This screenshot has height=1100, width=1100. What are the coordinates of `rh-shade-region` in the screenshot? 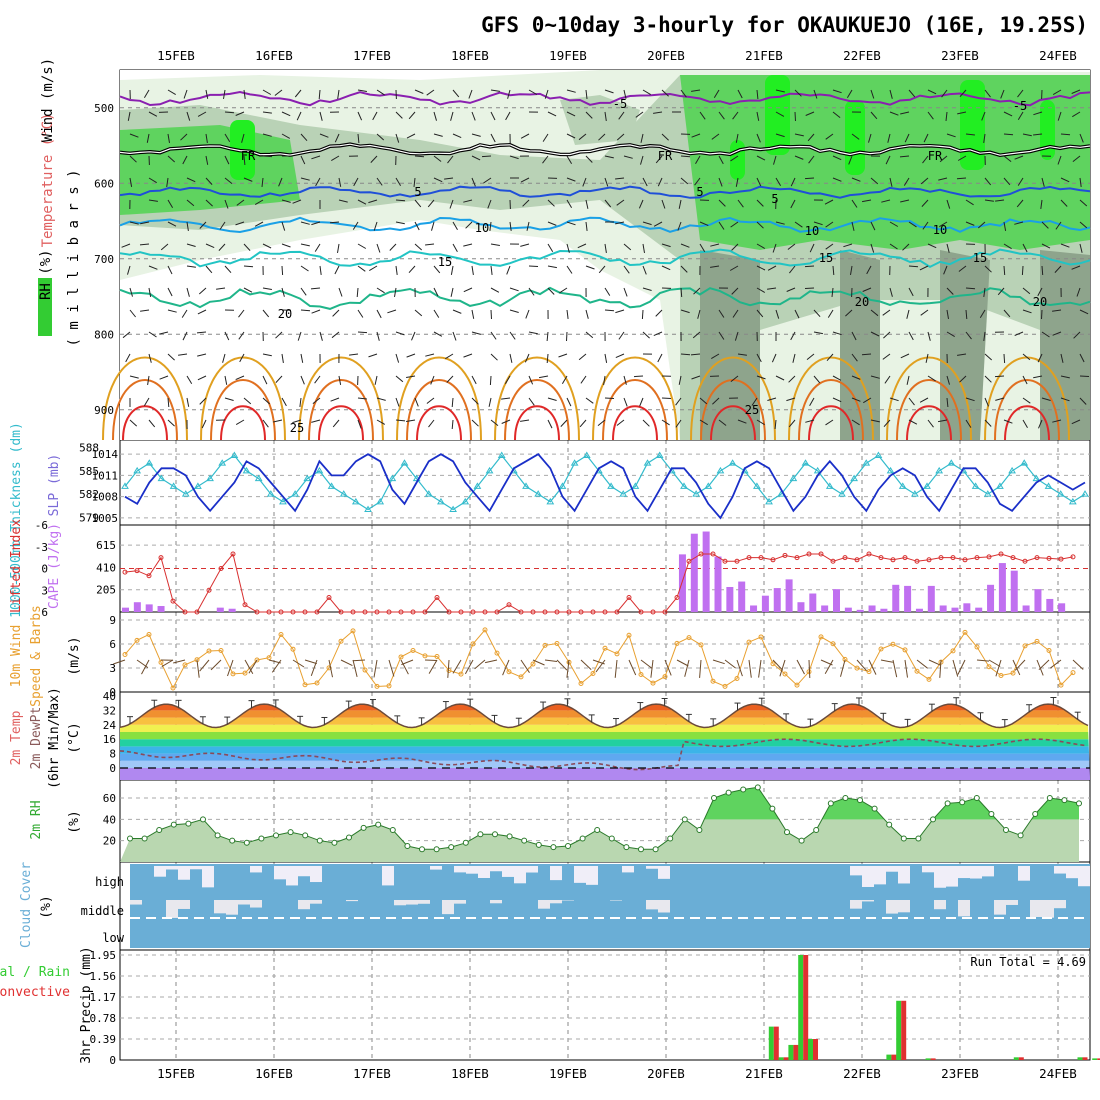 It's located at (1065, 345).